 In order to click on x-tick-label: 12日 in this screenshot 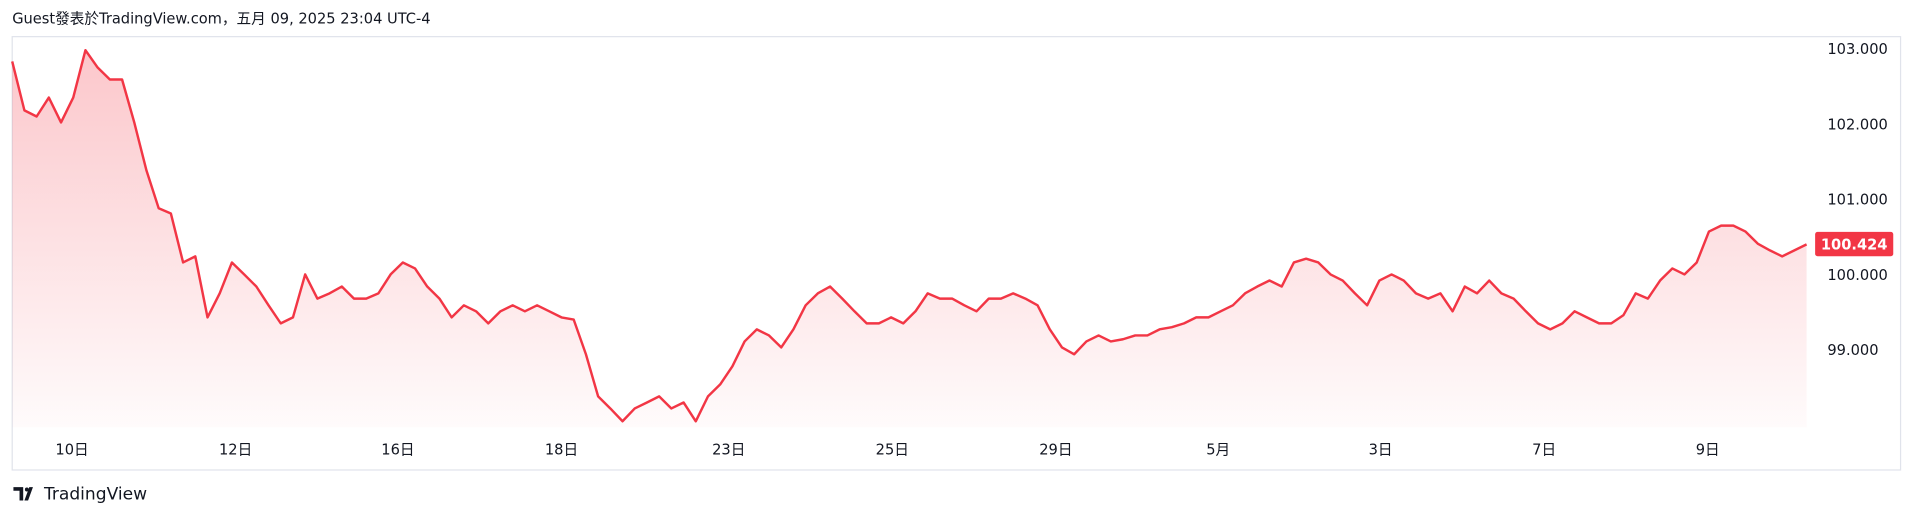, I will do `click(235, 449)`.